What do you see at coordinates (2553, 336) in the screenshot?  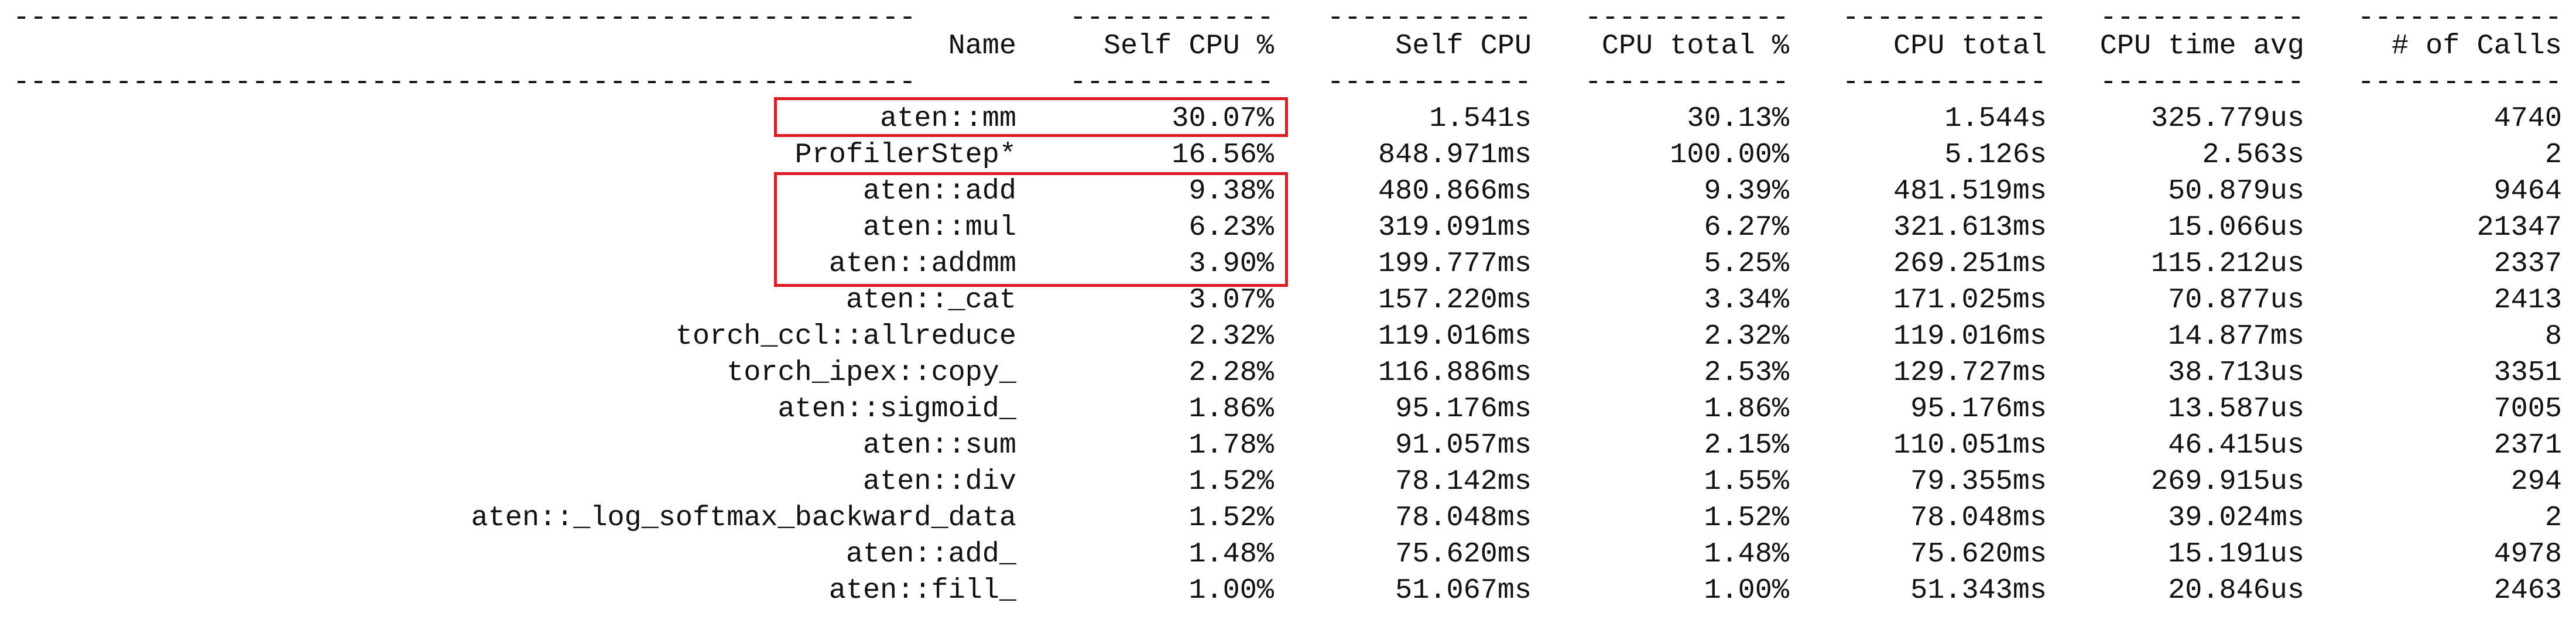 I see `num-calls: 8` at bounding box center [2553, 336].